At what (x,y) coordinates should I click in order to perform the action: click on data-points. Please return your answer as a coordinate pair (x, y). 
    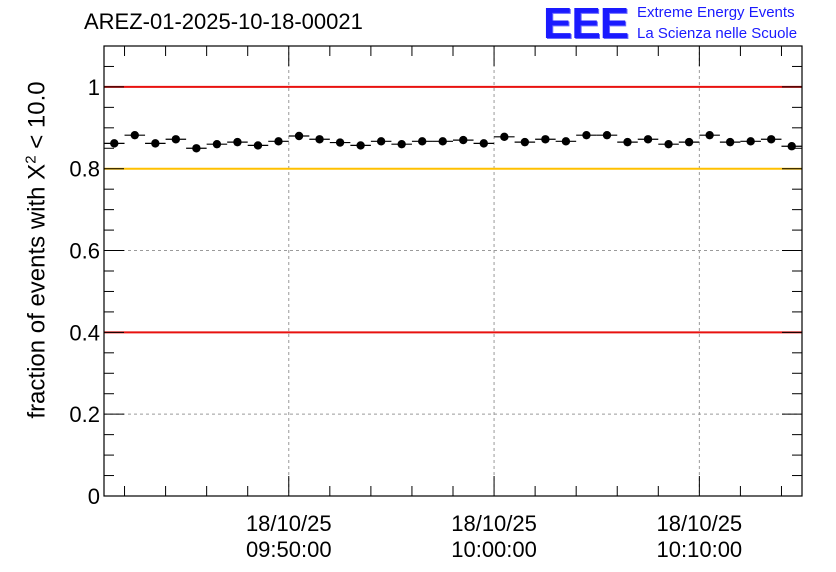
    Looking at the image, I should click on (453, 141).